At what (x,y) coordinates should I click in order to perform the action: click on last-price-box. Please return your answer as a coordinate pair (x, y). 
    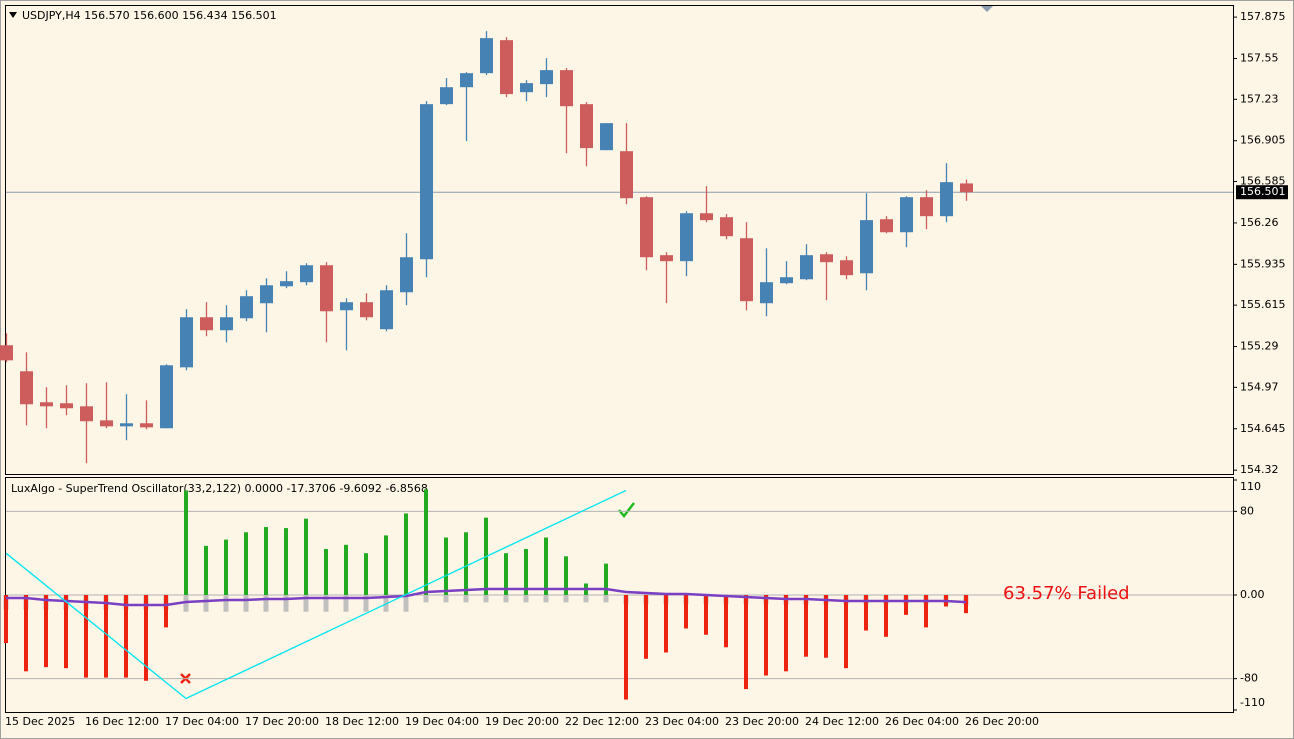
    Looking at the image, I should click on (1262, 192).